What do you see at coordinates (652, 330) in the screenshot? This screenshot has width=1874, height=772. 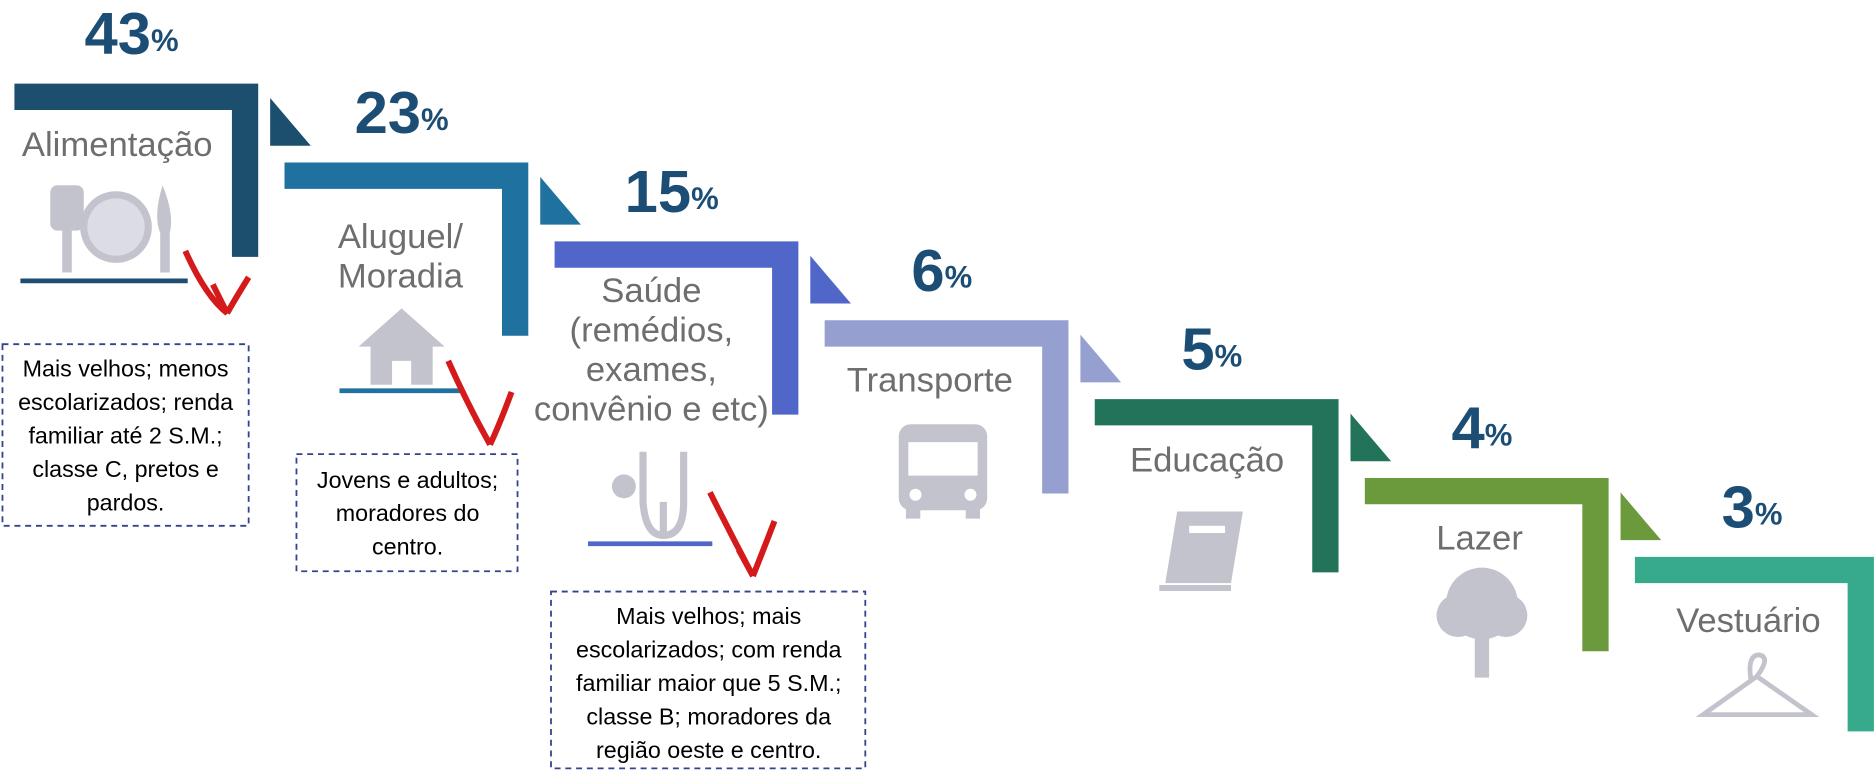 I see `category-label: (remédios,` at bounding box center [652, 330].